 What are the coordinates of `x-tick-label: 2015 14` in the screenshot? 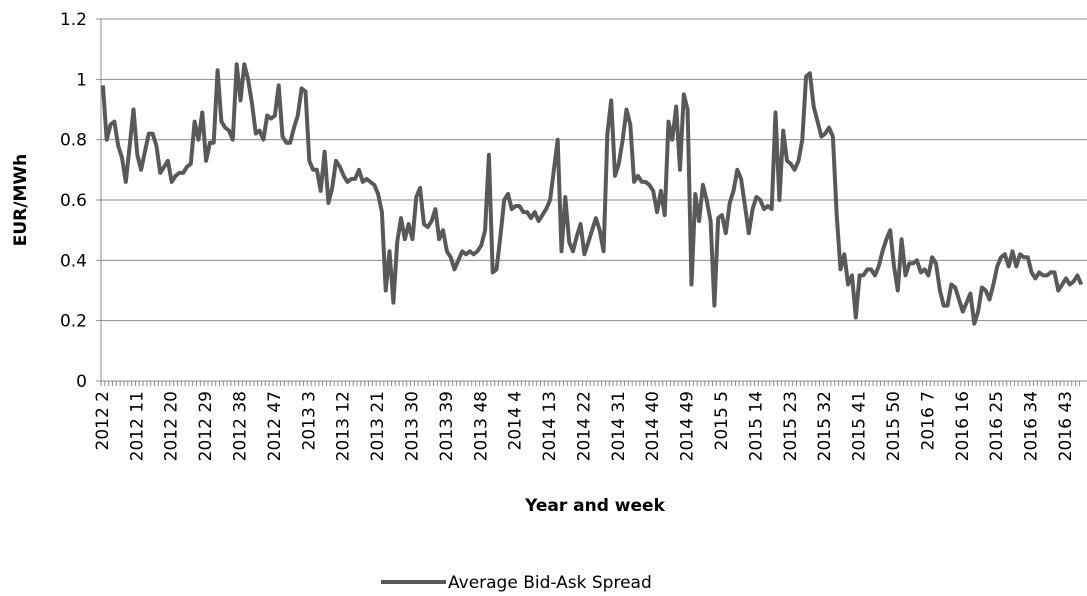 It's located at (756, 426).